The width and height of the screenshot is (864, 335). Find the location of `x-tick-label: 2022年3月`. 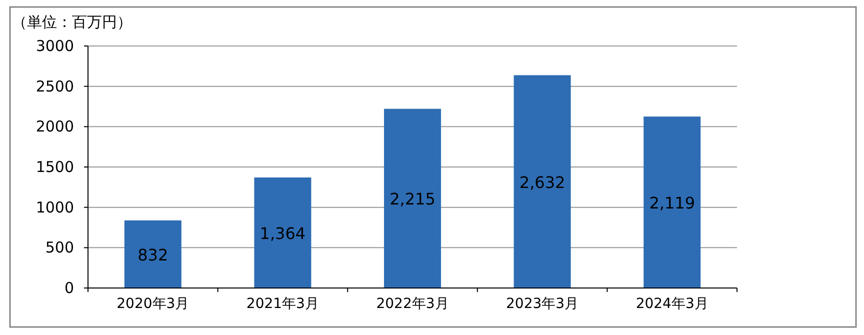

x-tick-label: 2022年3月 is located at coordinates (412, 304).